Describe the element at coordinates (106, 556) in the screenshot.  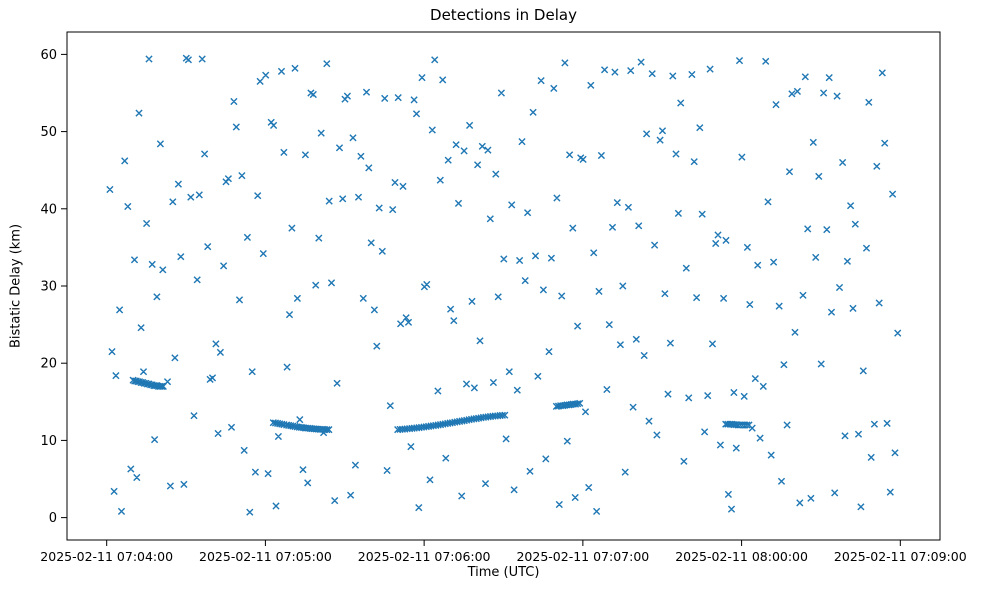
I see `x-tick-label: 2025-02-11 07:04:00` at that location.